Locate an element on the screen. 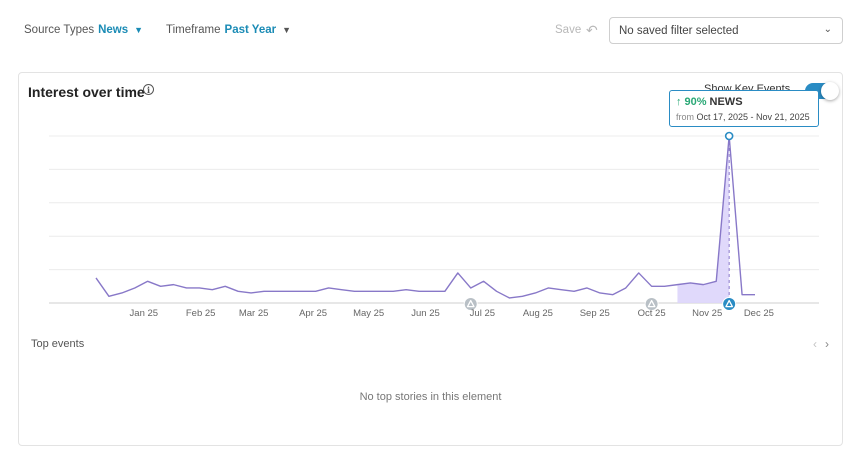  tooltip-percent: 90% is located at coordinates (695, 102).